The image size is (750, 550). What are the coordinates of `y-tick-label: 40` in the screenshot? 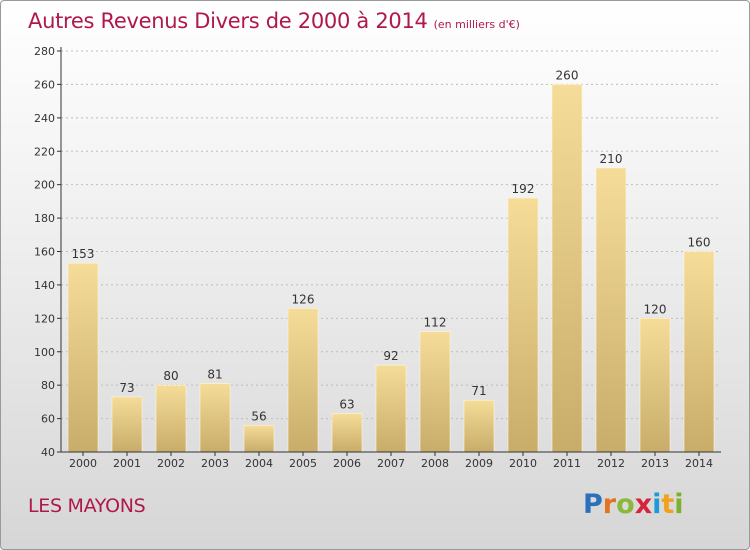 It's located at (48, 452).